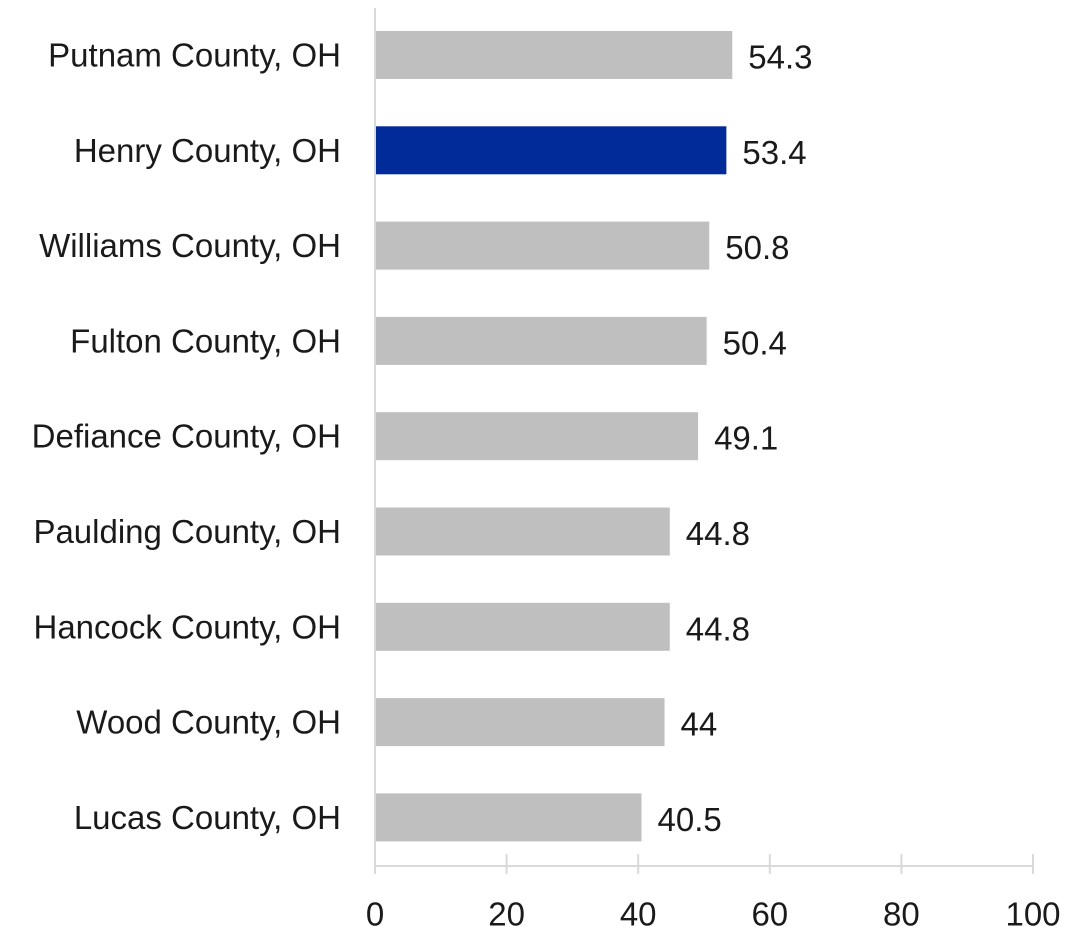  Describe the element at coordinates (755, 342) in the screenshot. I see `value-label: 50.4` at that location.